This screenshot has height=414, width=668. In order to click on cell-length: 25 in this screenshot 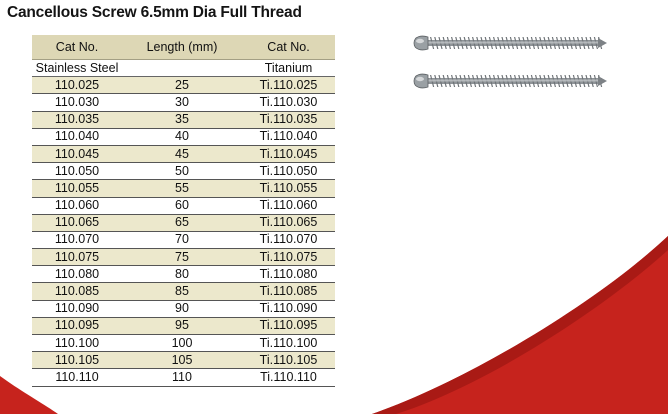, I will do `click(182, 85)`.